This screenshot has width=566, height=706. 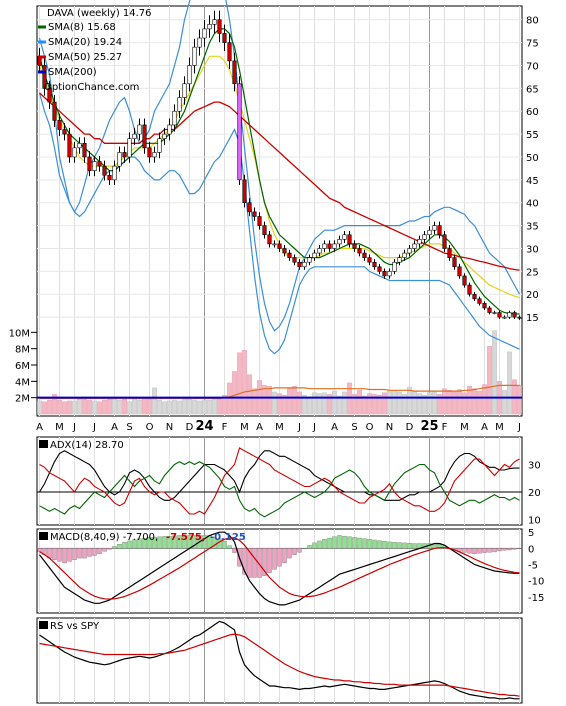 What do you see at coordinates (532, 249) in the screenshot?
I see `price-tick-label: 30` at bounding box center [532, 249].